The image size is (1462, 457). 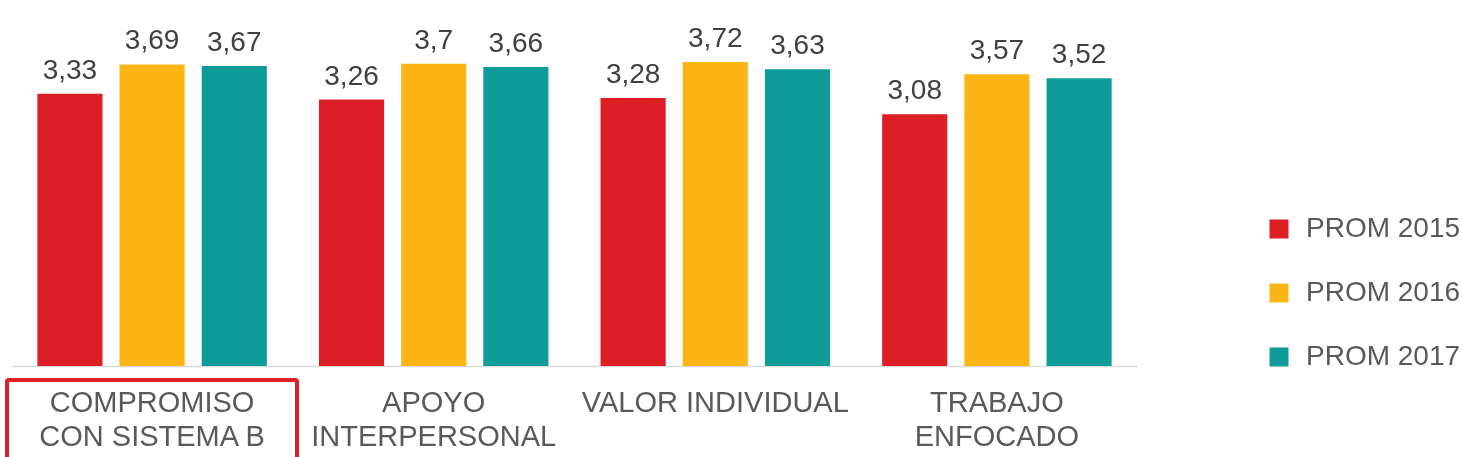 I want to click on x-tick-label: TRABAJO ENFOCADO, so click(x=997, y=418).